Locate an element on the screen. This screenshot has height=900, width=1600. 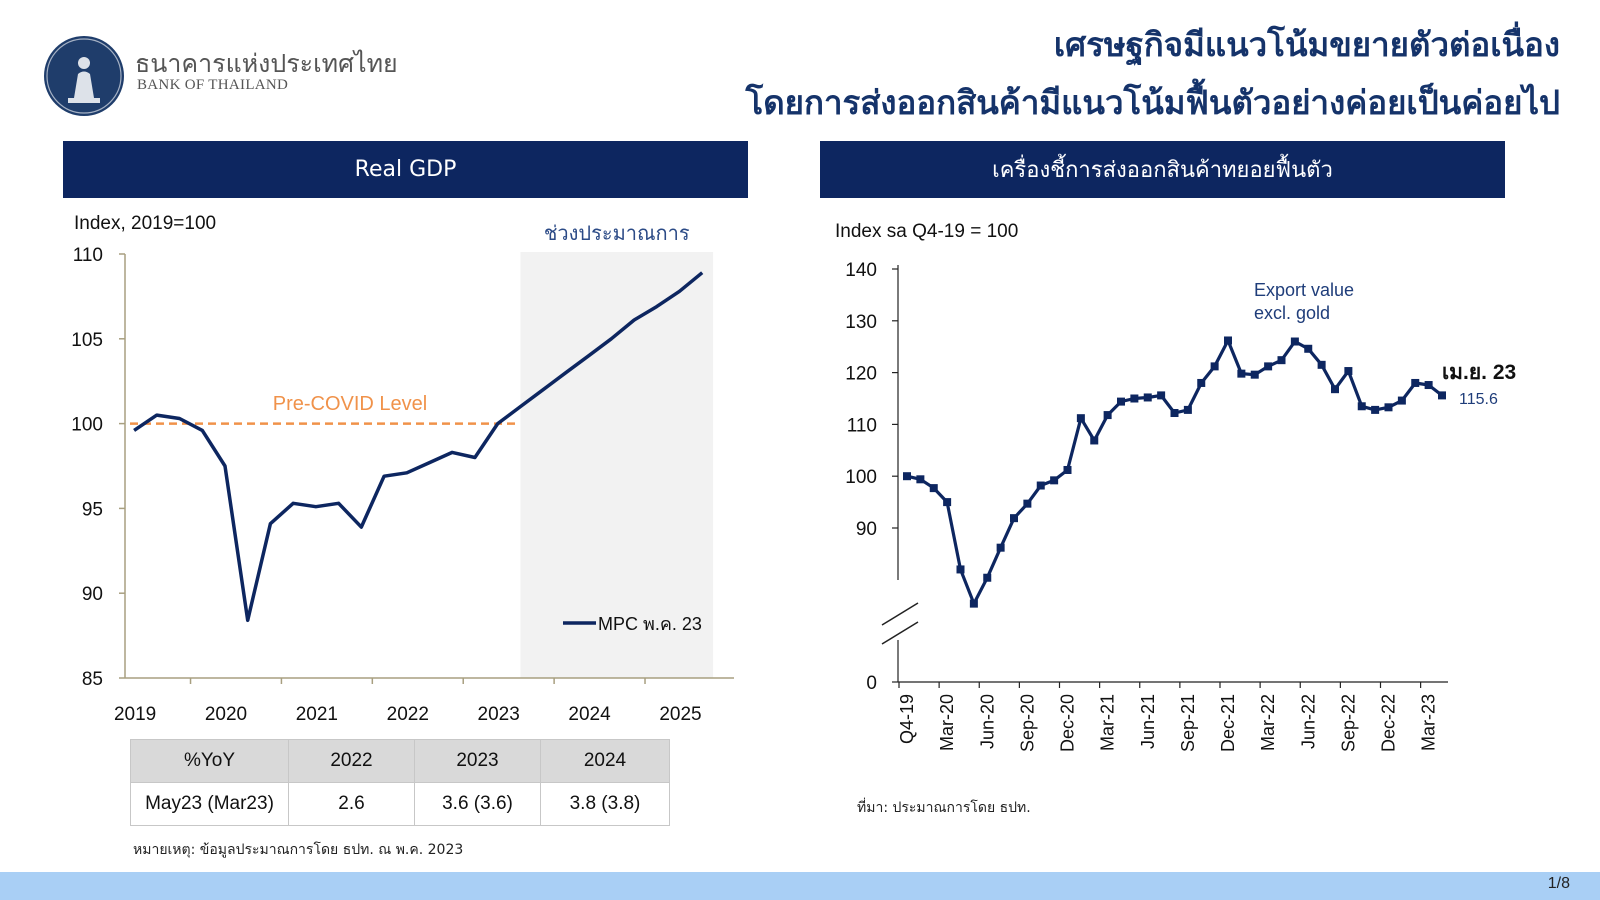
table-header-row: %YoY 2022 2023 2024 is located at coordinates (400, 761).